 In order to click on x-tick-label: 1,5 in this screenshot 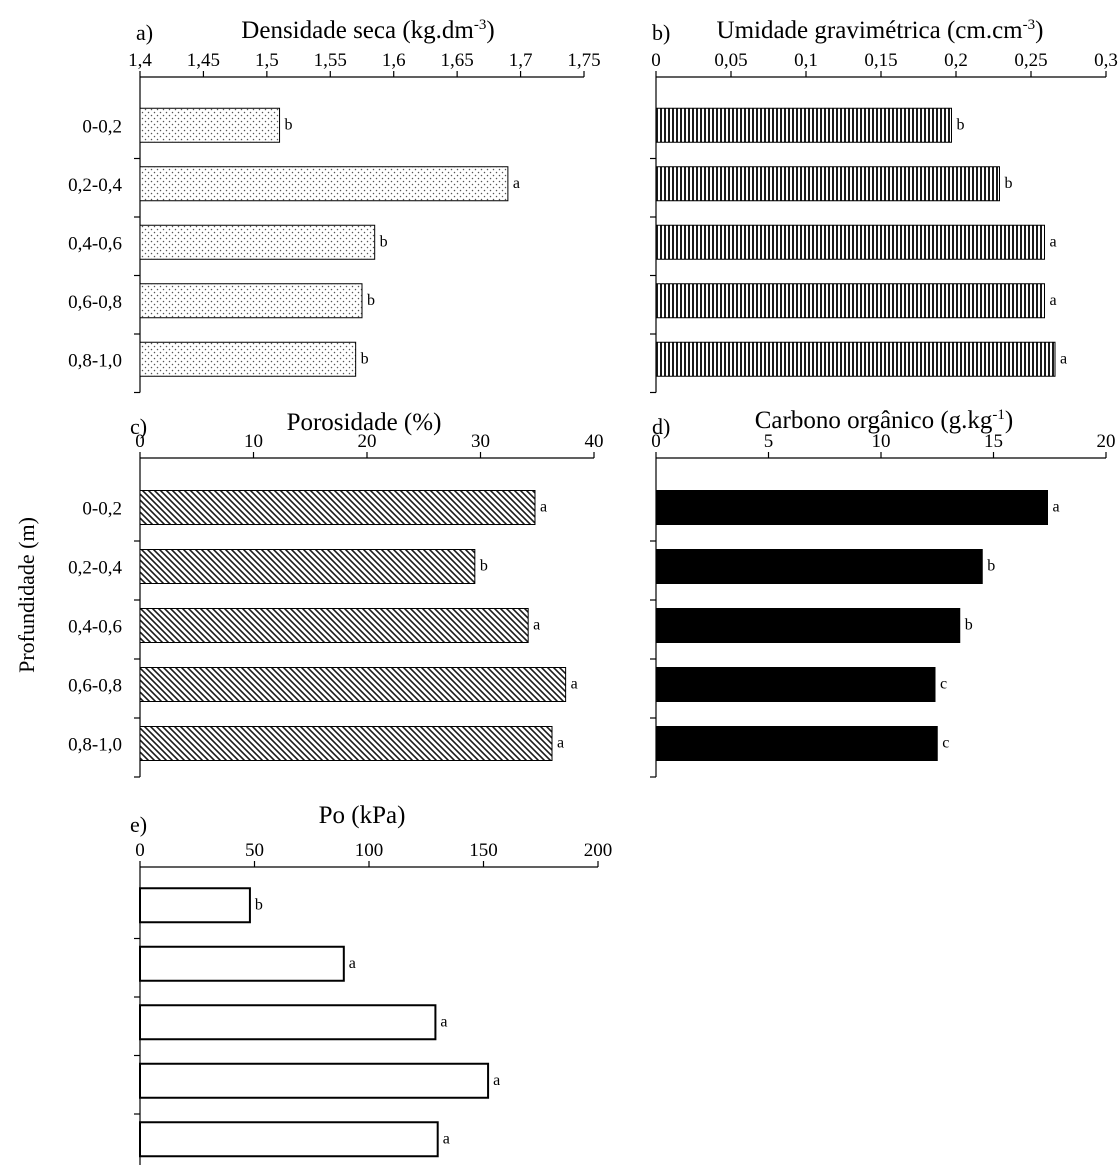, I will do `click(267, 60)`.